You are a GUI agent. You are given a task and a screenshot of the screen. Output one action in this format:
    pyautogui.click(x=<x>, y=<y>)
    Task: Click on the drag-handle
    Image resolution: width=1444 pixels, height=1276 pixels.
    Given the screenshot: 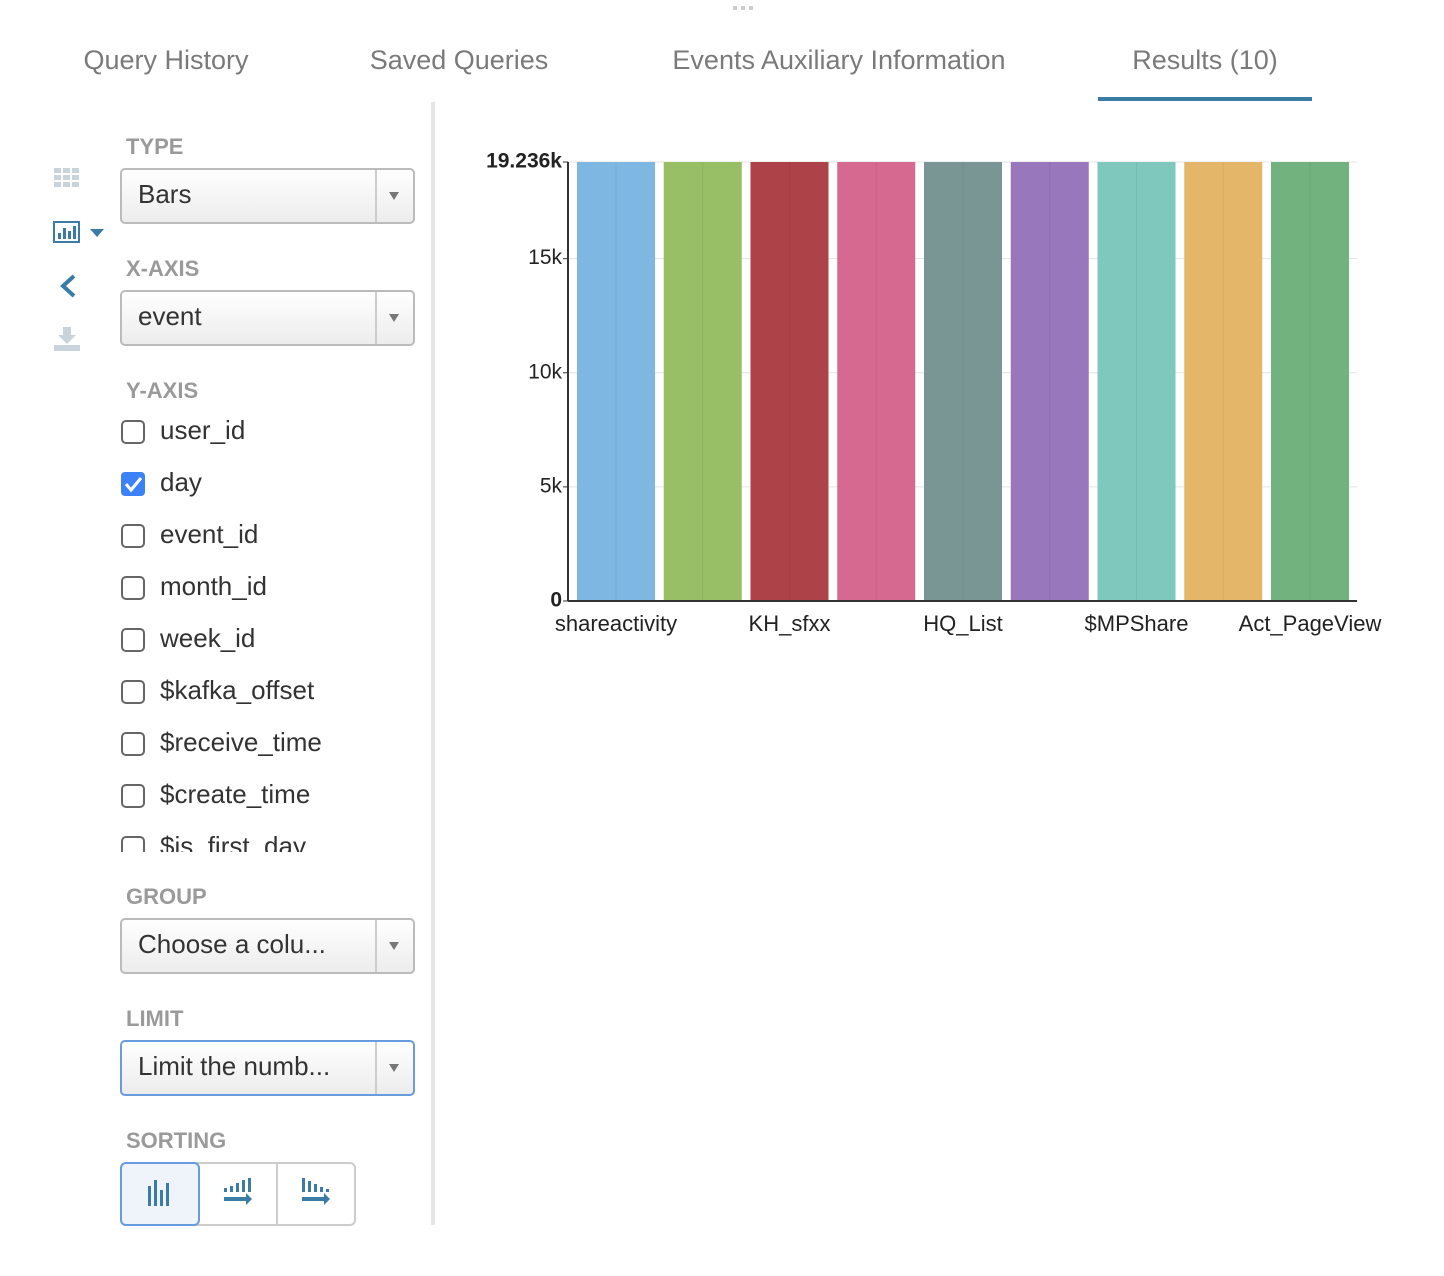 What is the action you would take?
    pyautogui.click(x=743, y=8)
    